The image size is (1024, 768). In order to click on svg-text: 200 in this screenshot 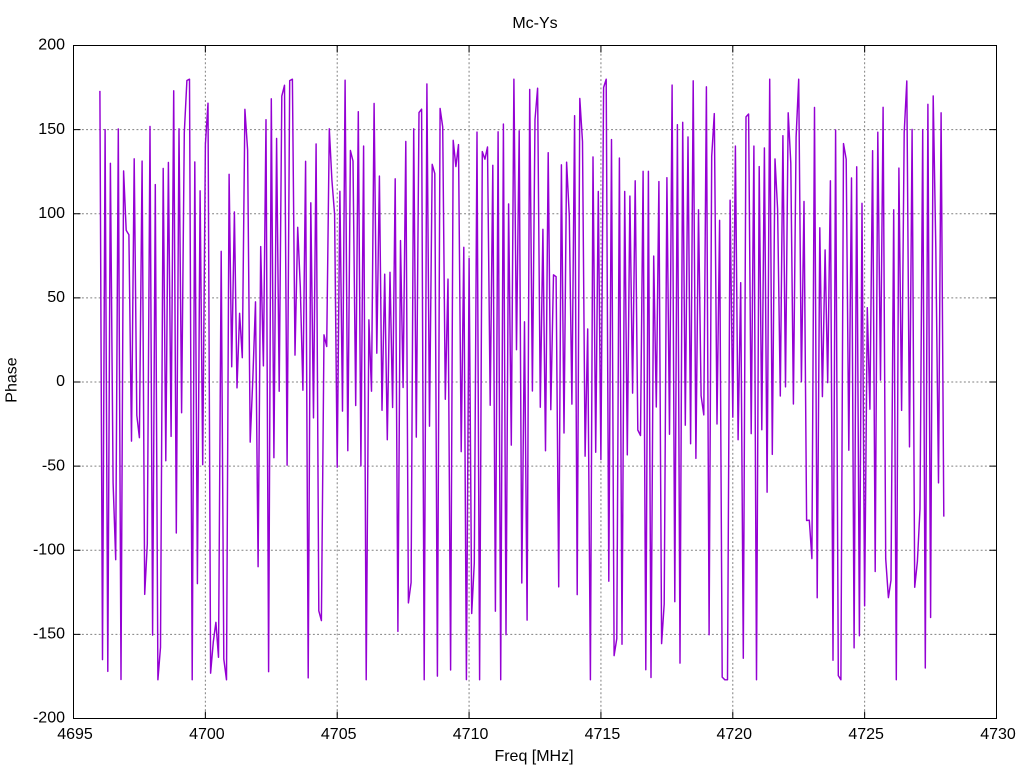, I will do `click(51, 45)`.